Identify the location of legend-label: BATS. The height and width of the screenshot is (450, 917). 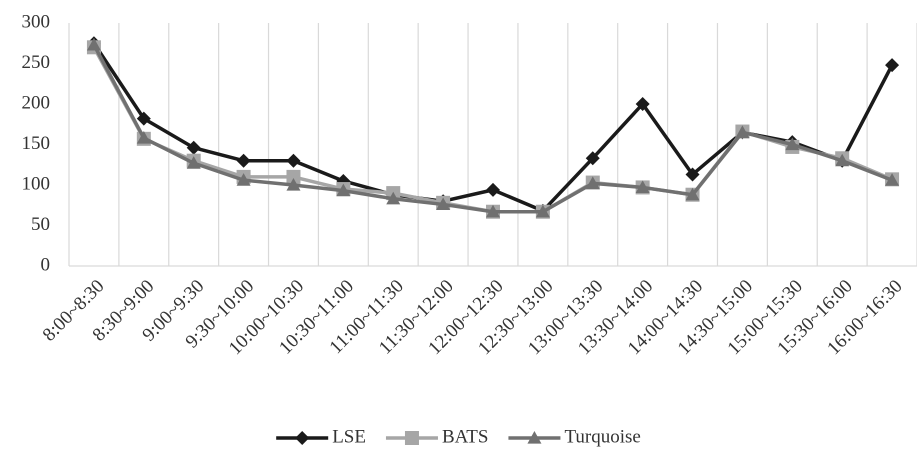
(465, 436).